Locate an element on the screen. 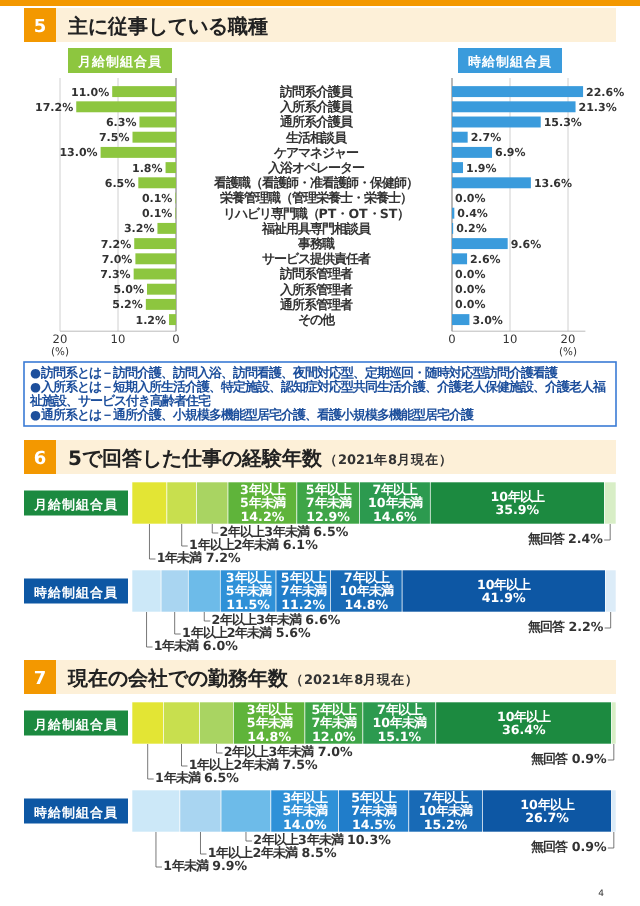 This screenshot has width=640, height=906. text: 主に従事している職種 is located at coordinates (167, 27).